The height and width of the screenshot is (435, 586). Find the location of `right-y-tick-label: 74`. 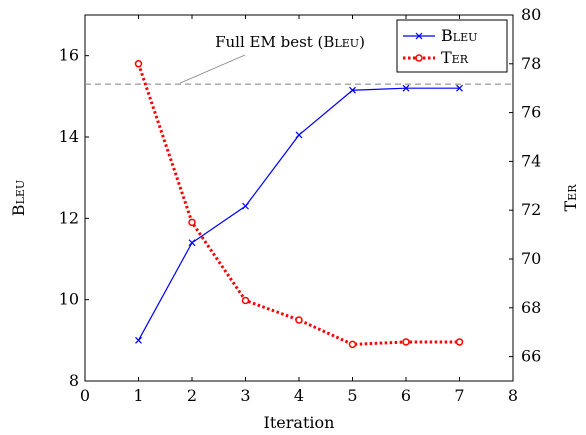

right-y-tick-label: 74 is located at coordinates (531, 160).